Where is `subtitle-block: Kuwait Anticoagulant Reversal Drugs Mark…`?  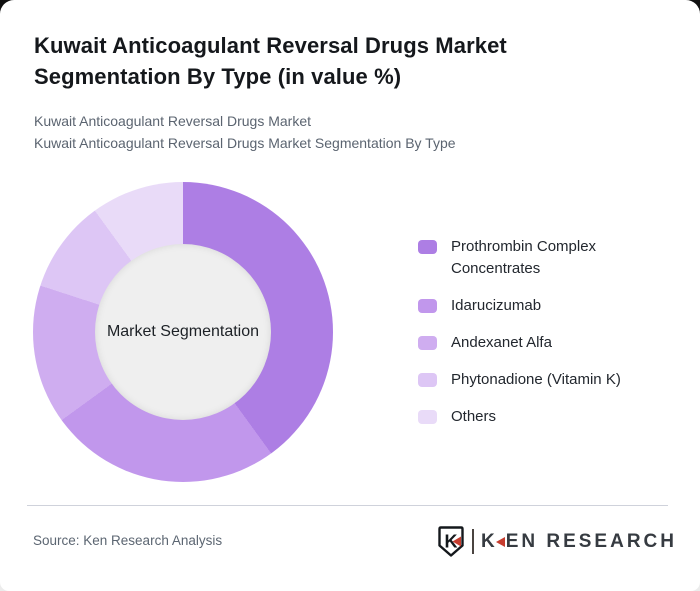 subtitle-block: Kuwait Anticoagulant Reversal Drugs Mark… is located at coordinates (245, 132).